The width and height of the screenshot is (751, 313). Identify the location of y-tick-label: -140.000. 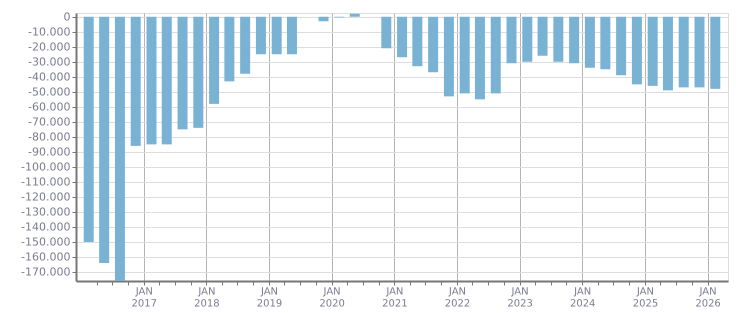
(45, 227).